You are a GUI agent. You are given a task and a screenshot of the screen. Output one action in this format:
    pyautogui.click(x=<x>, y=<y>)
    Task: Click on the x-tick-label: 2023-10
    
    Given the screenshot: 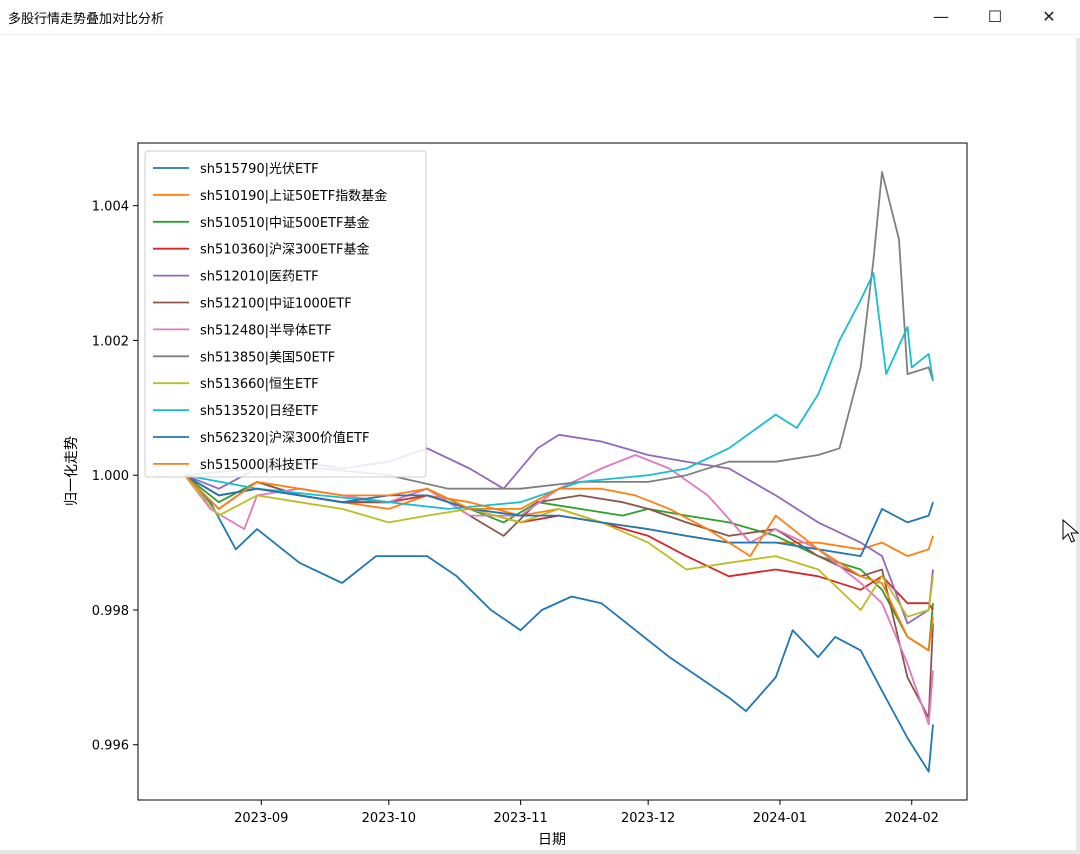 What is the action you would take?
    pyautogui.click(x=389, y=818)
    